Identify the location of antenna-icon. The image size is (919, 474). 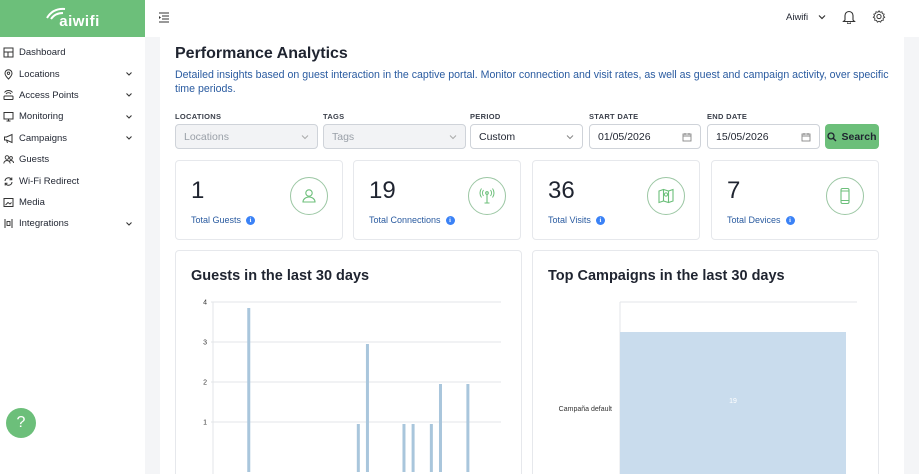
(487, 196).